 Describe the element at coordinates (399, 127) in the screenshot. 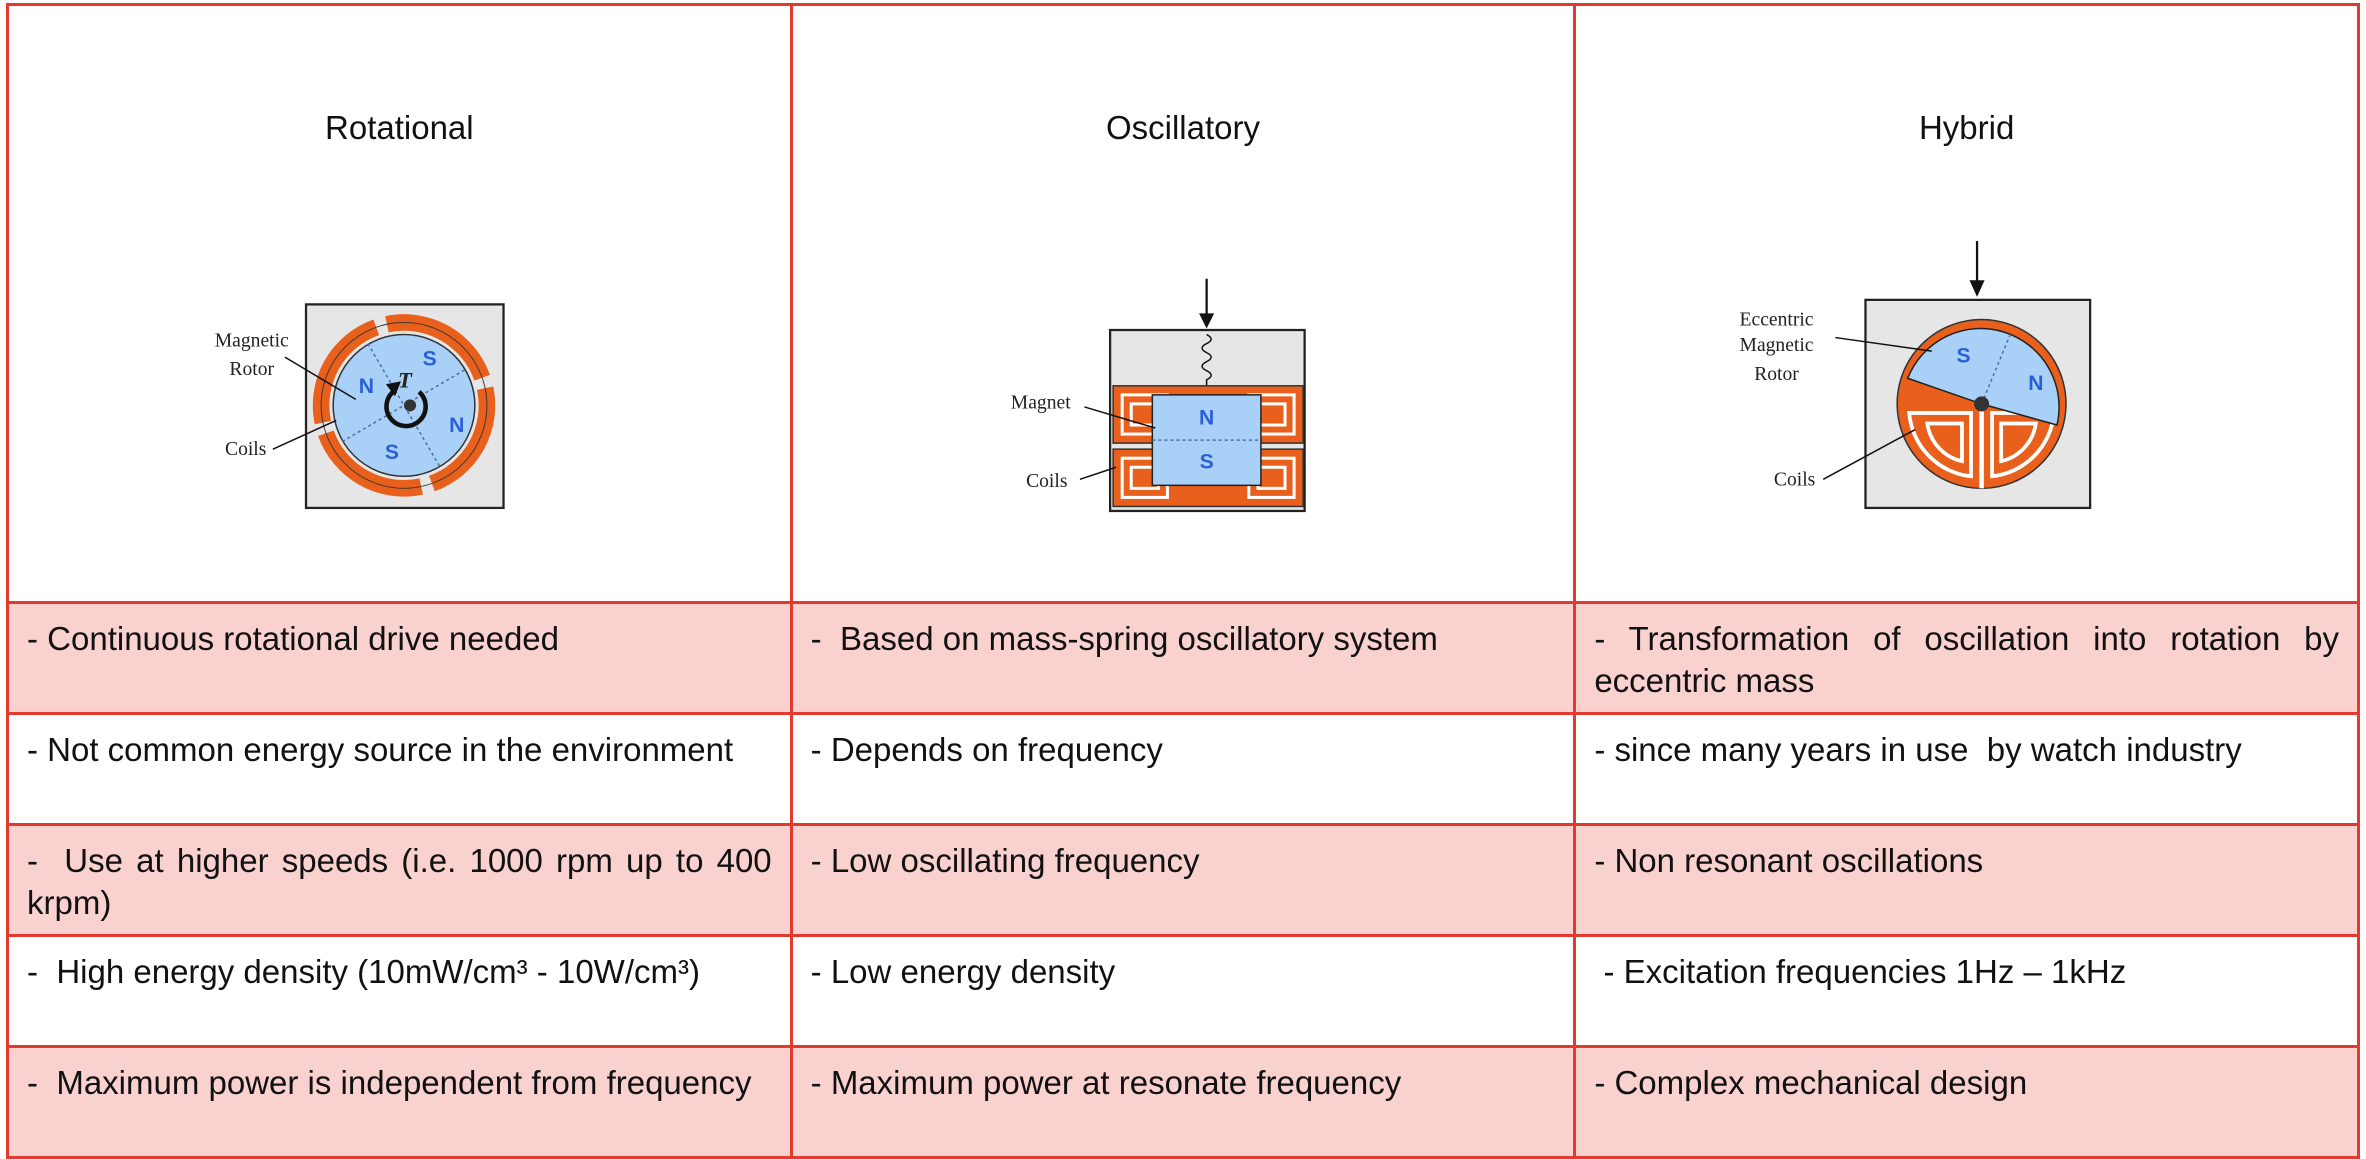

I see `column-title: Rotational` at that location.